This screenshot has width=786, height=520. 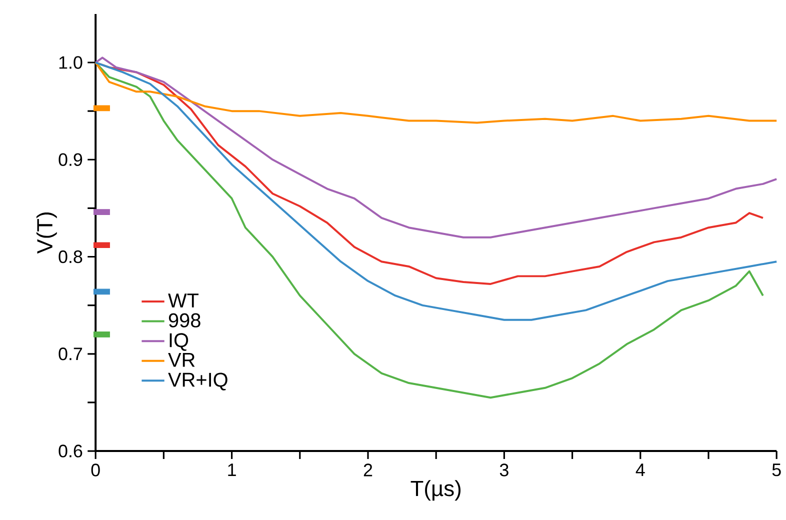 I want to click on legend-label: VR+IQ, so click(x=198, y=381).